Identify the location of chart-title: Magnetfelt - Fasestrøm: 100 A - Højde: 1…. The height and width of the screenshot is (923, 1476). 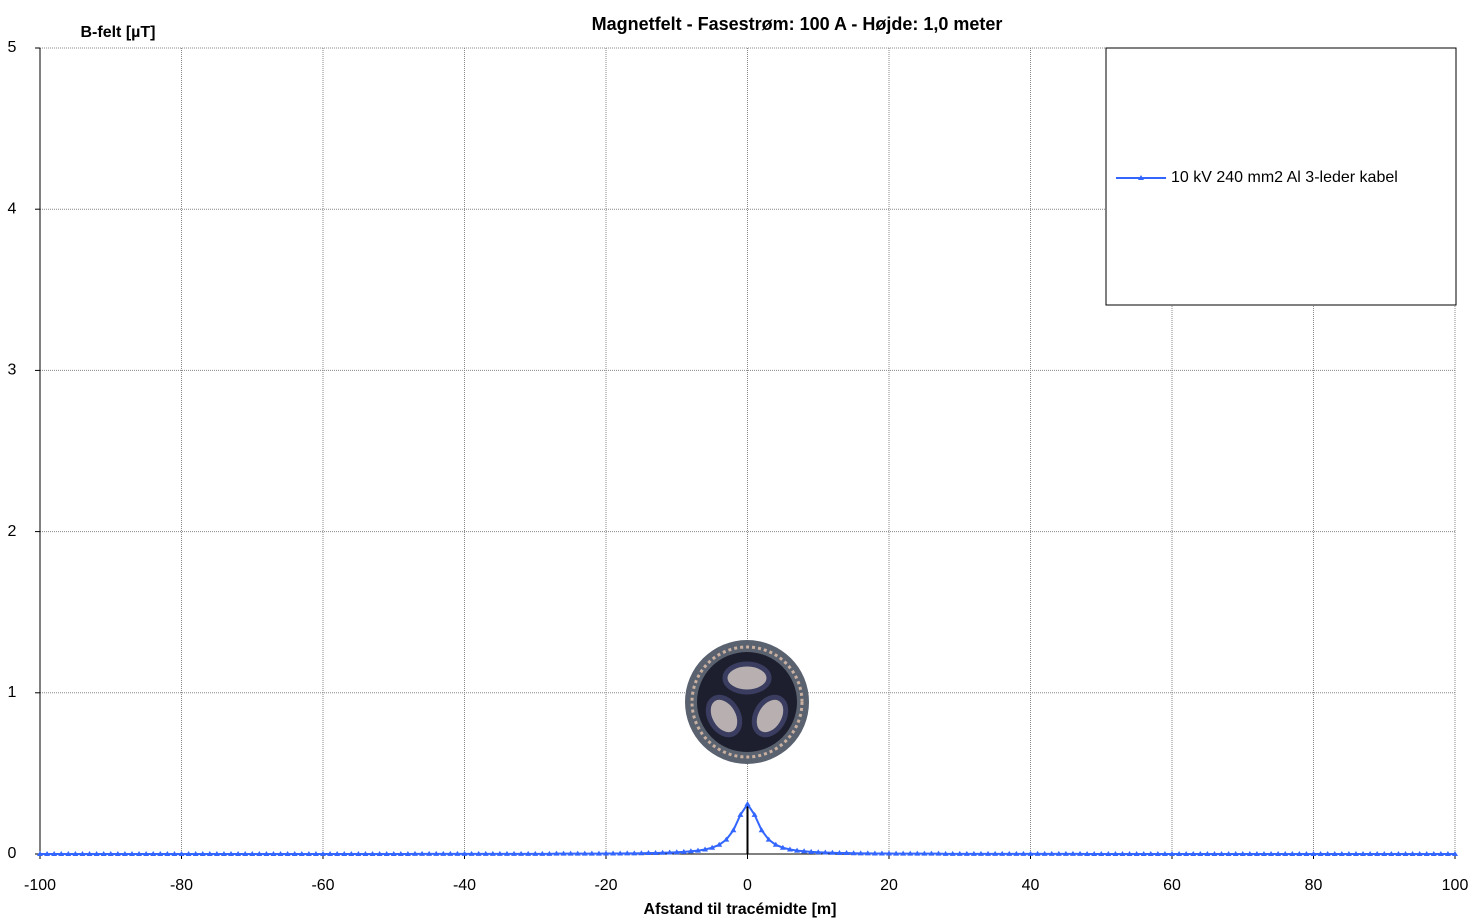
(797, 24).